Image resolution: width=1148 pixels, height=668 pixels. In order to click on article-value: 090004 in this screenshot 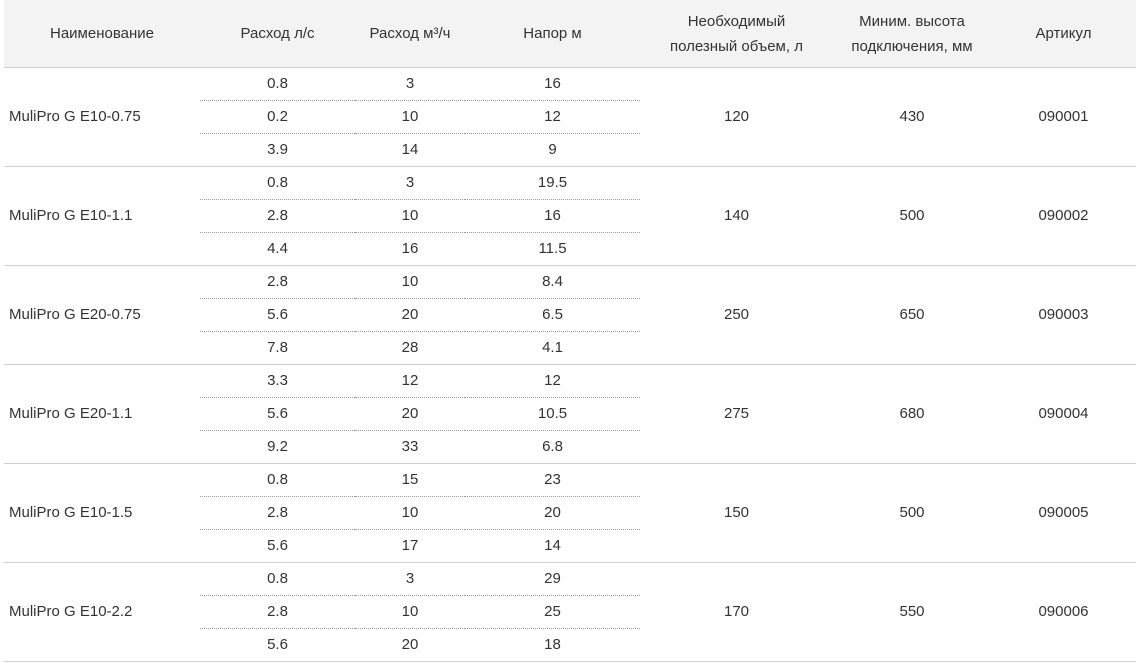, I will do `click(1063, 414)`.